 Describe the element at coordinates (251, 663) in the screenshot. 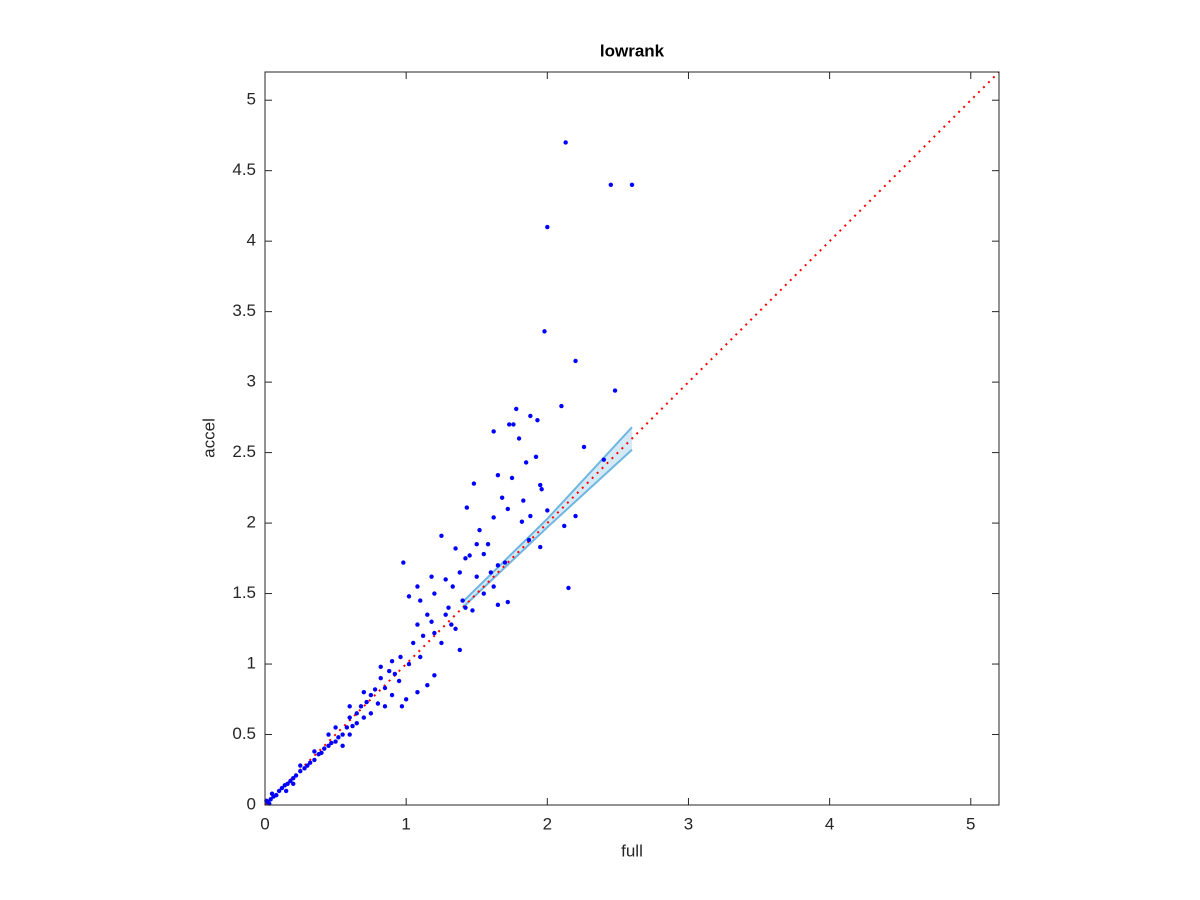

I see `y-tick-label: 1` at that location.